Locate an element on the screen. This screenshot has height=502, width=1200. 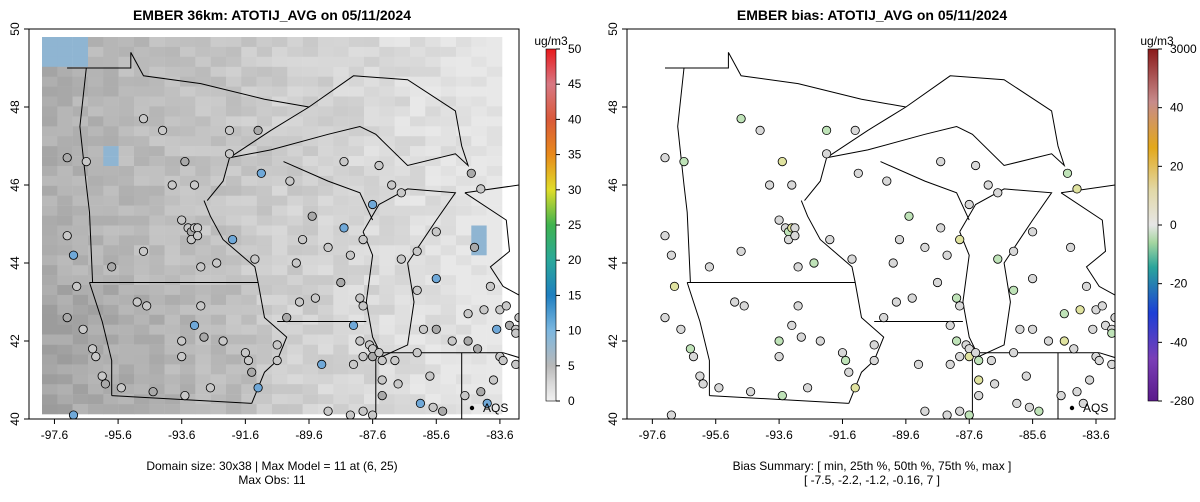
x-tick-label: -95.6 is located at coordinates (118, 435).